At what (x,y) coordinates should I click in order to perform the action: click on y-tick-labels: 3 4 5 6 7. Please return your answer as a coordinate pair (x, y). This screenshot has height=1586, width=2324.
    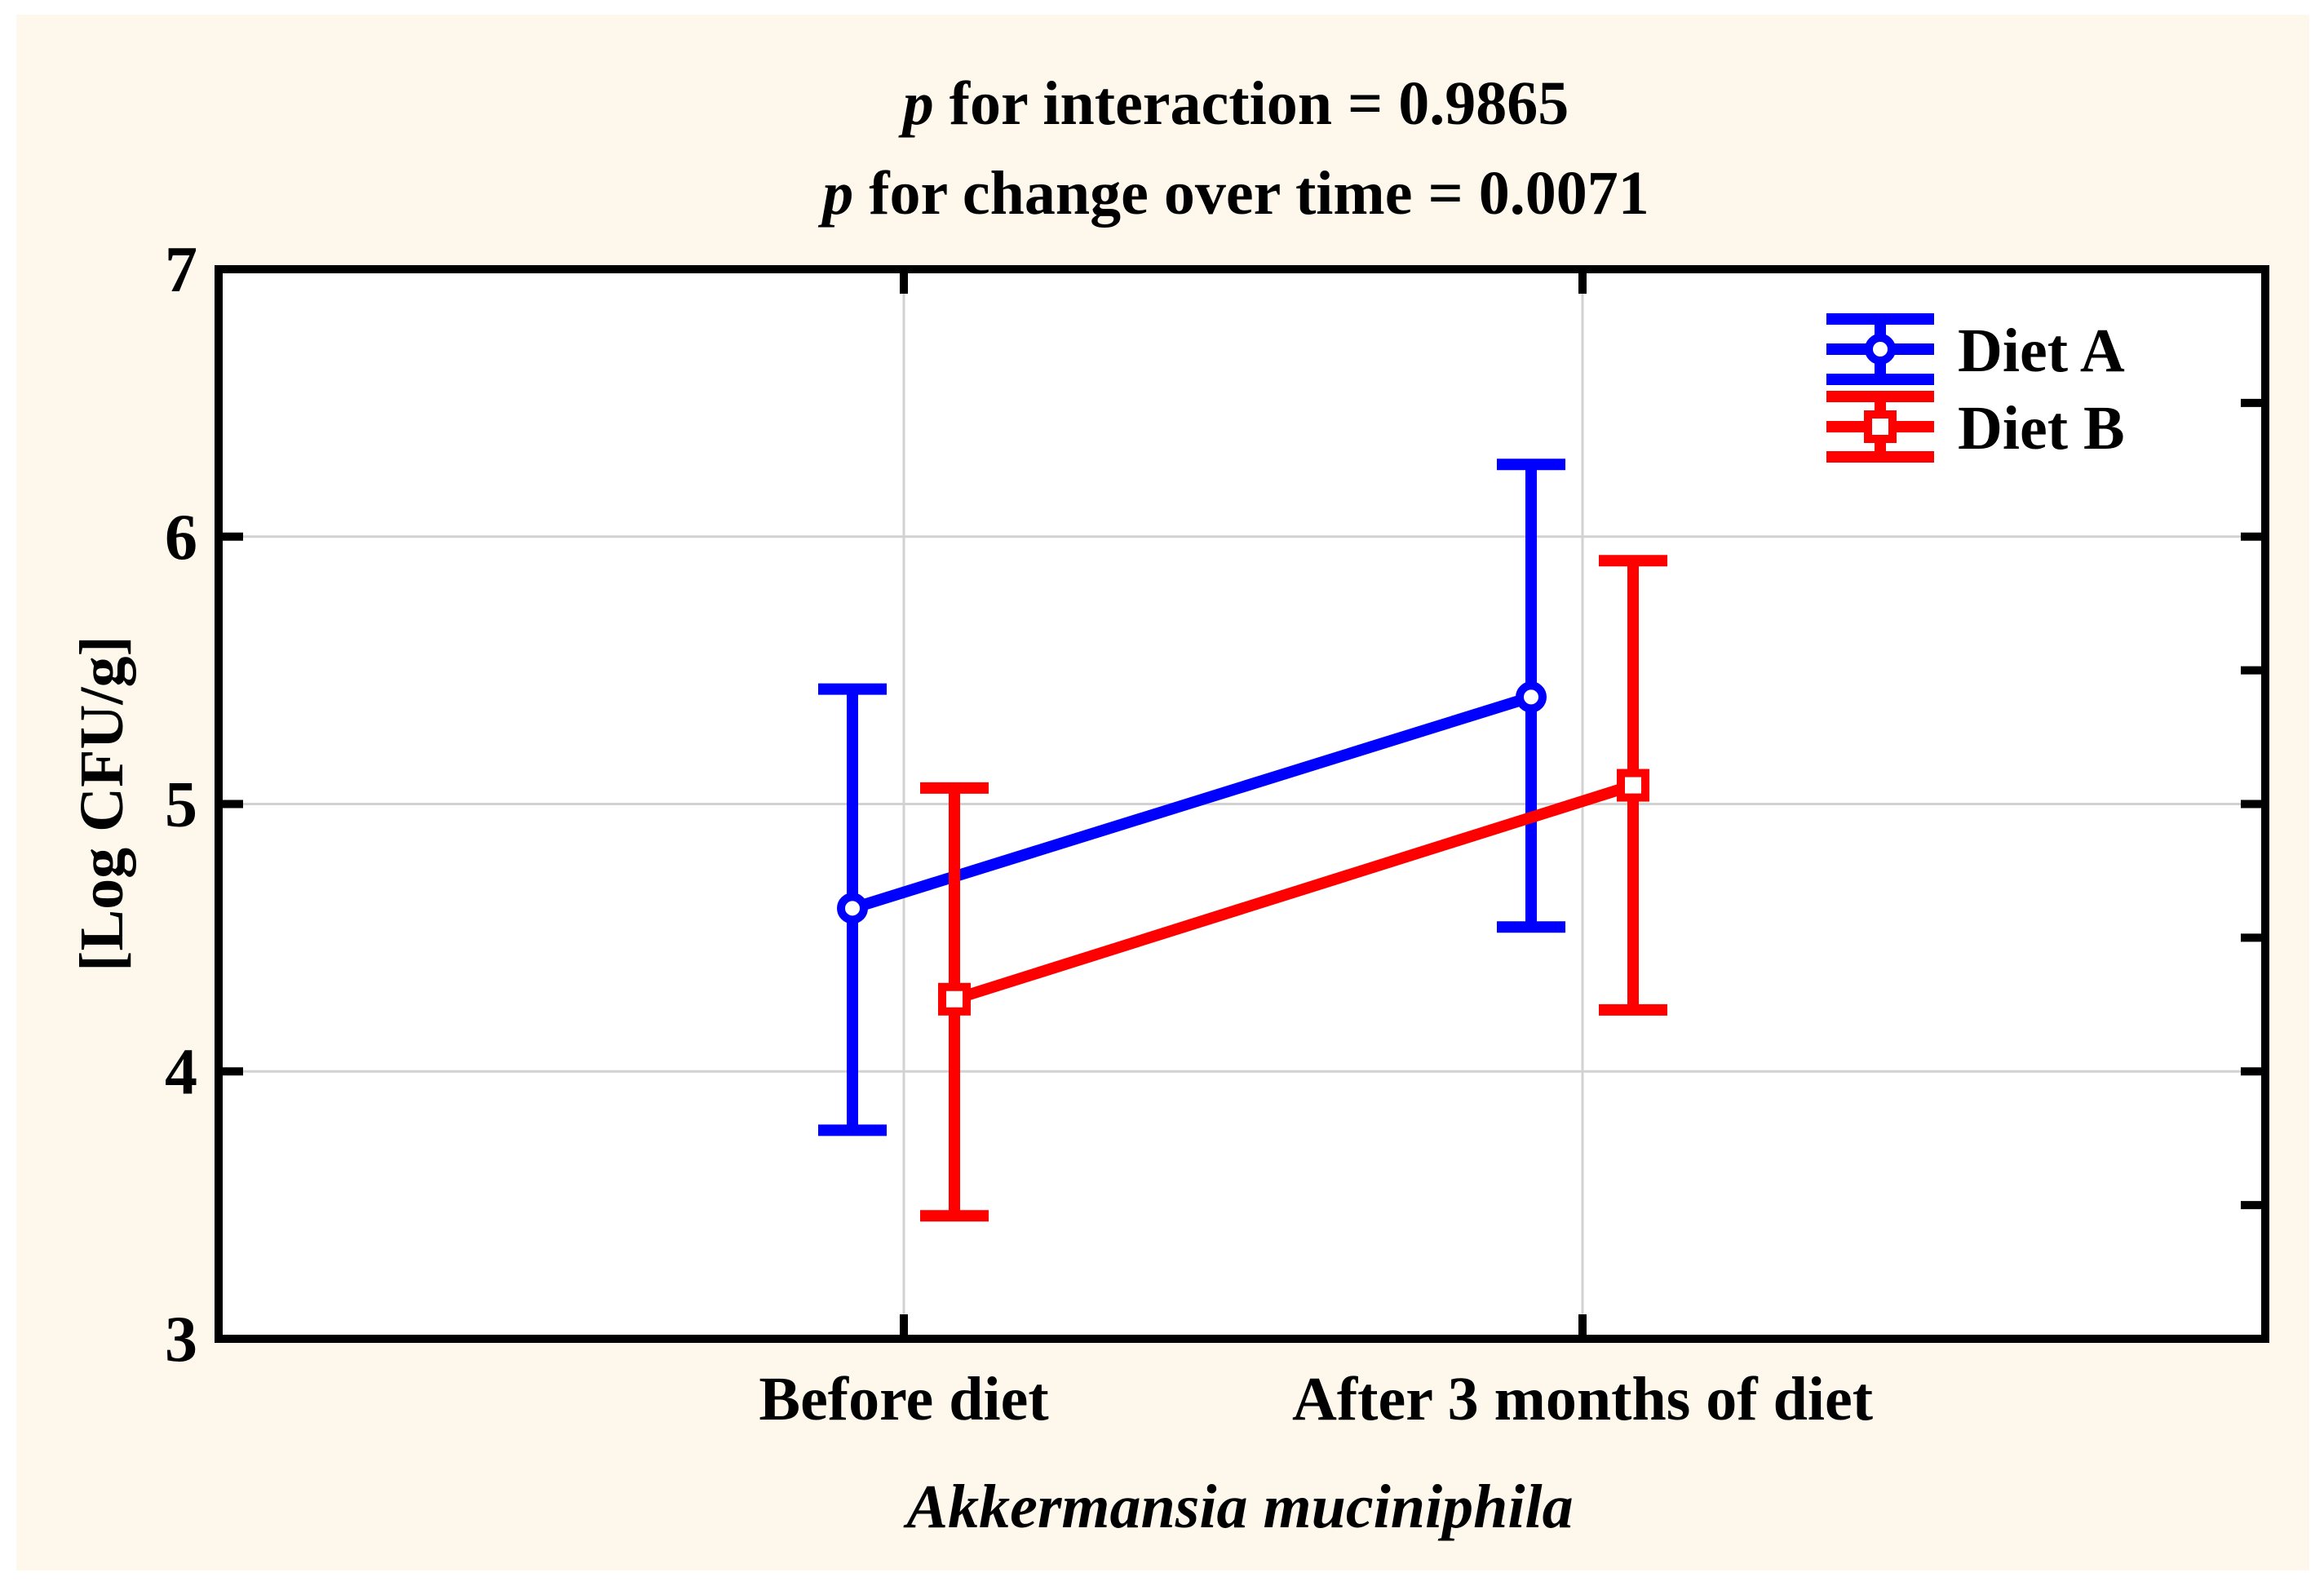
    Looking at the image, I should click on (181, 805).